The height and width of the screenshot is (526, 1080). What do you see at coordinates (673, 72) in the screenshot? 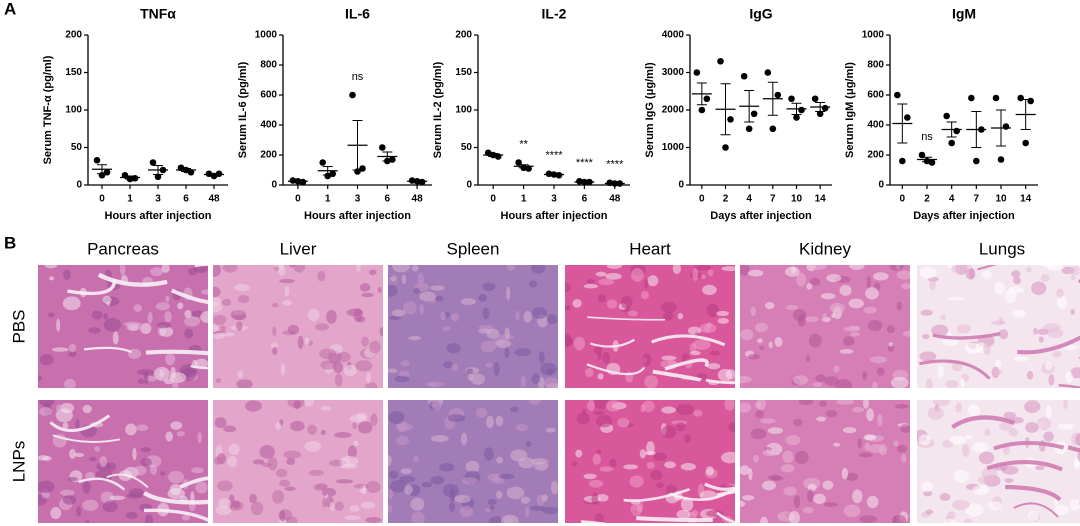
I see `y-tick-label: 3000` at bounding box center [673, 72].